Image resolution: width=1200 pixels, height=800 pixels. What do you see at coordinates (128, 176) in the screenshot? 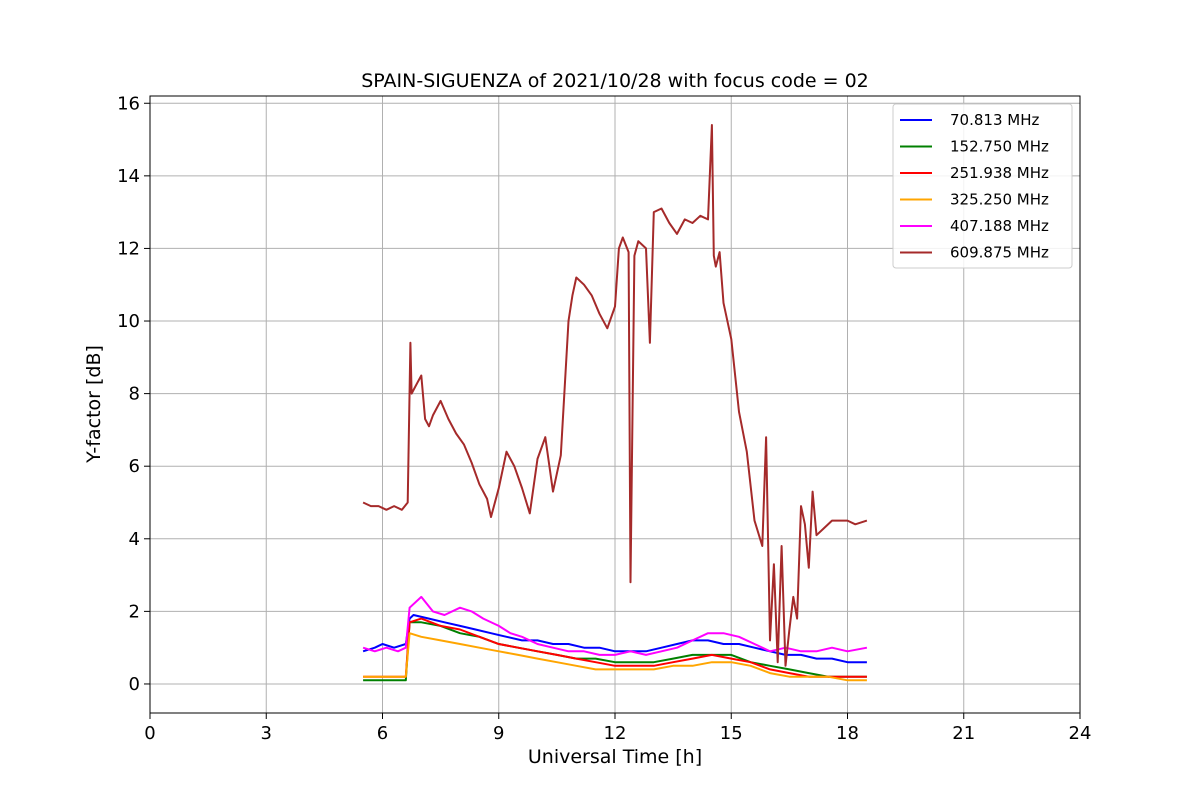
I see `y-tick-label: 14` at bounding box center [128, 176].